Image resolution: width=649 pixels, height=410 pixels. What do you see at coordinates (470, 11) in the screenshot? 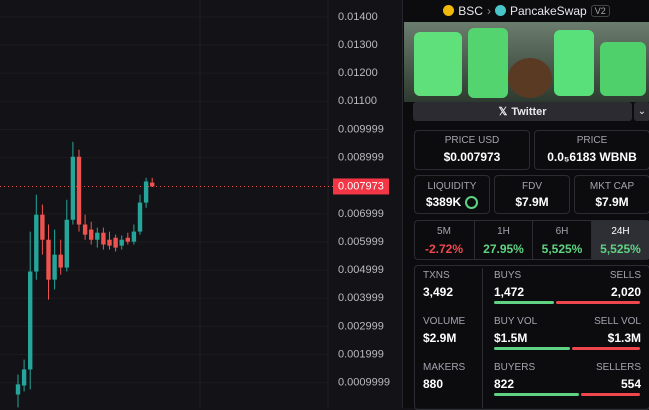
I see `chain: BSC` at bounding box center [470, 11].